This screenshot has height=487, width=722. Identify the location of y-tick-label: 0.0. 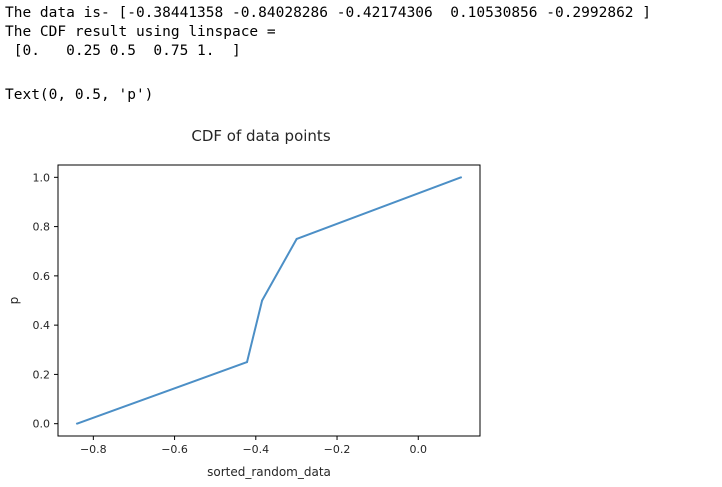
(42, 424).